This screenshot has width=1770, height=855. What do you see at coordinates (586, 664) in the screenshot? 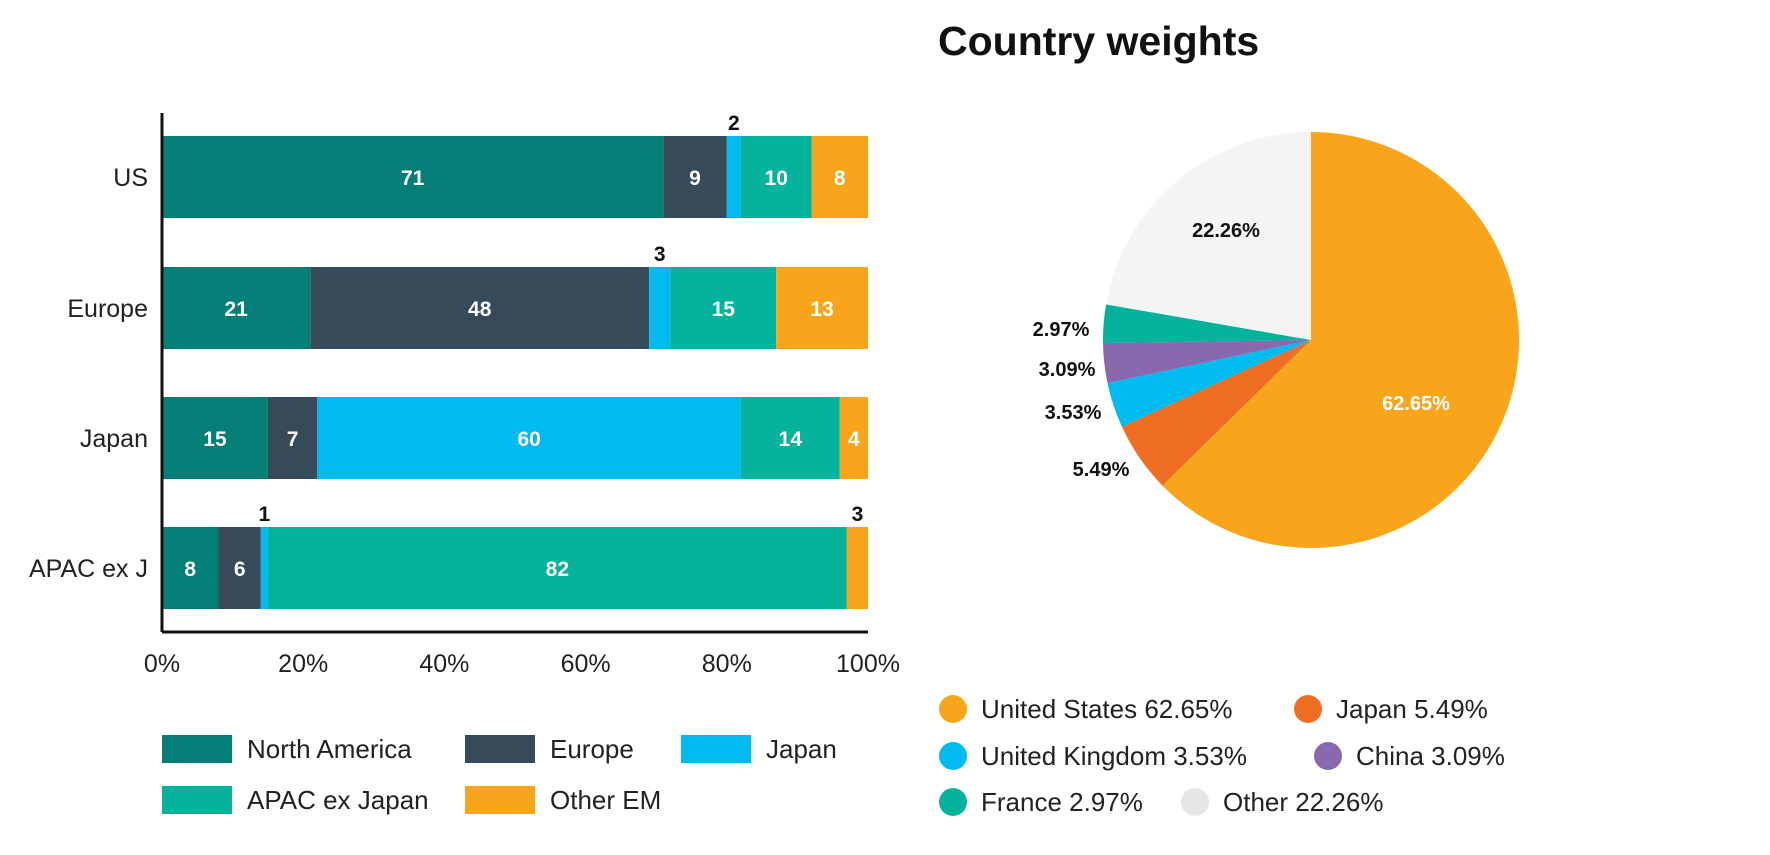
I see `x-tick-label: 60%` at bounding box center [586, 664].